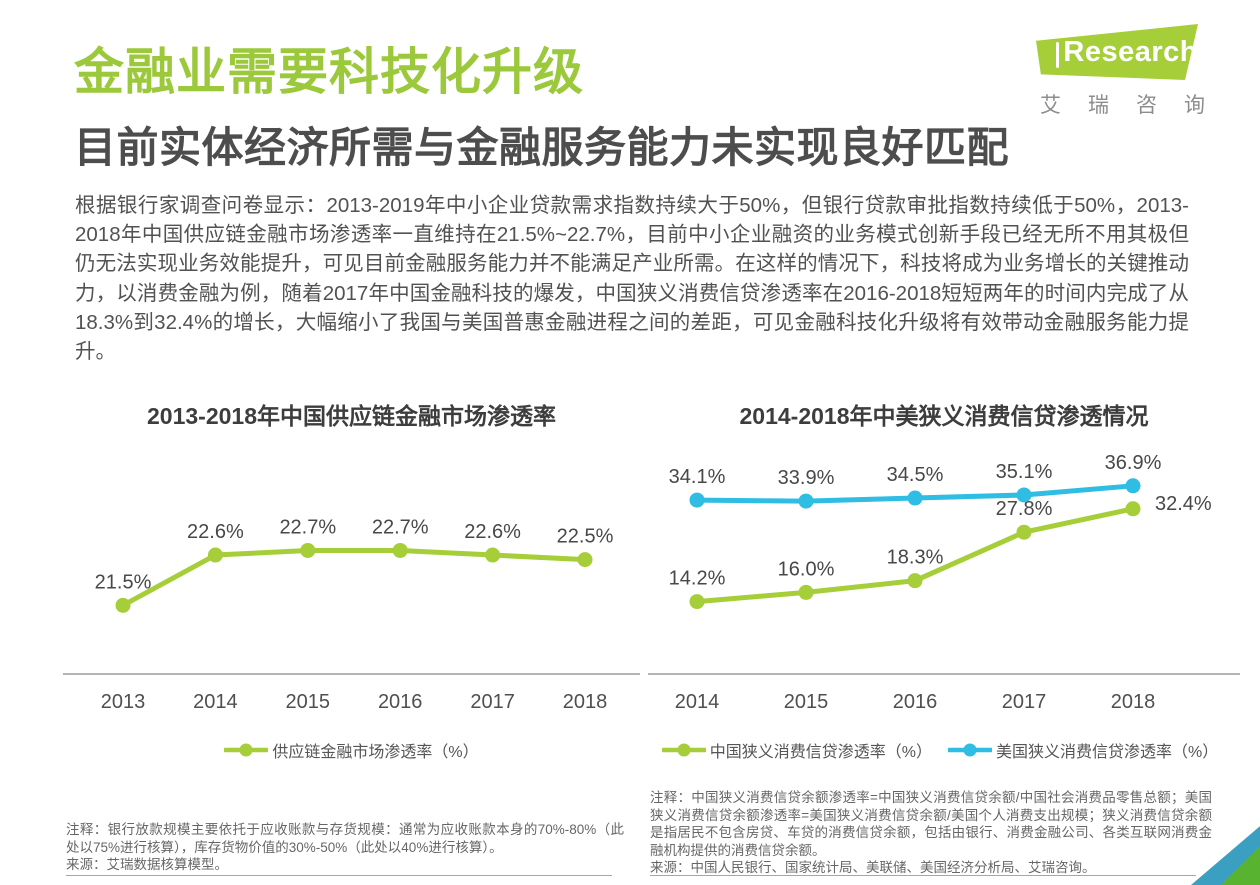  Describe the element at coordinates (585, 537) in the screenshot. I see `data-label: 22.5%` at that location.